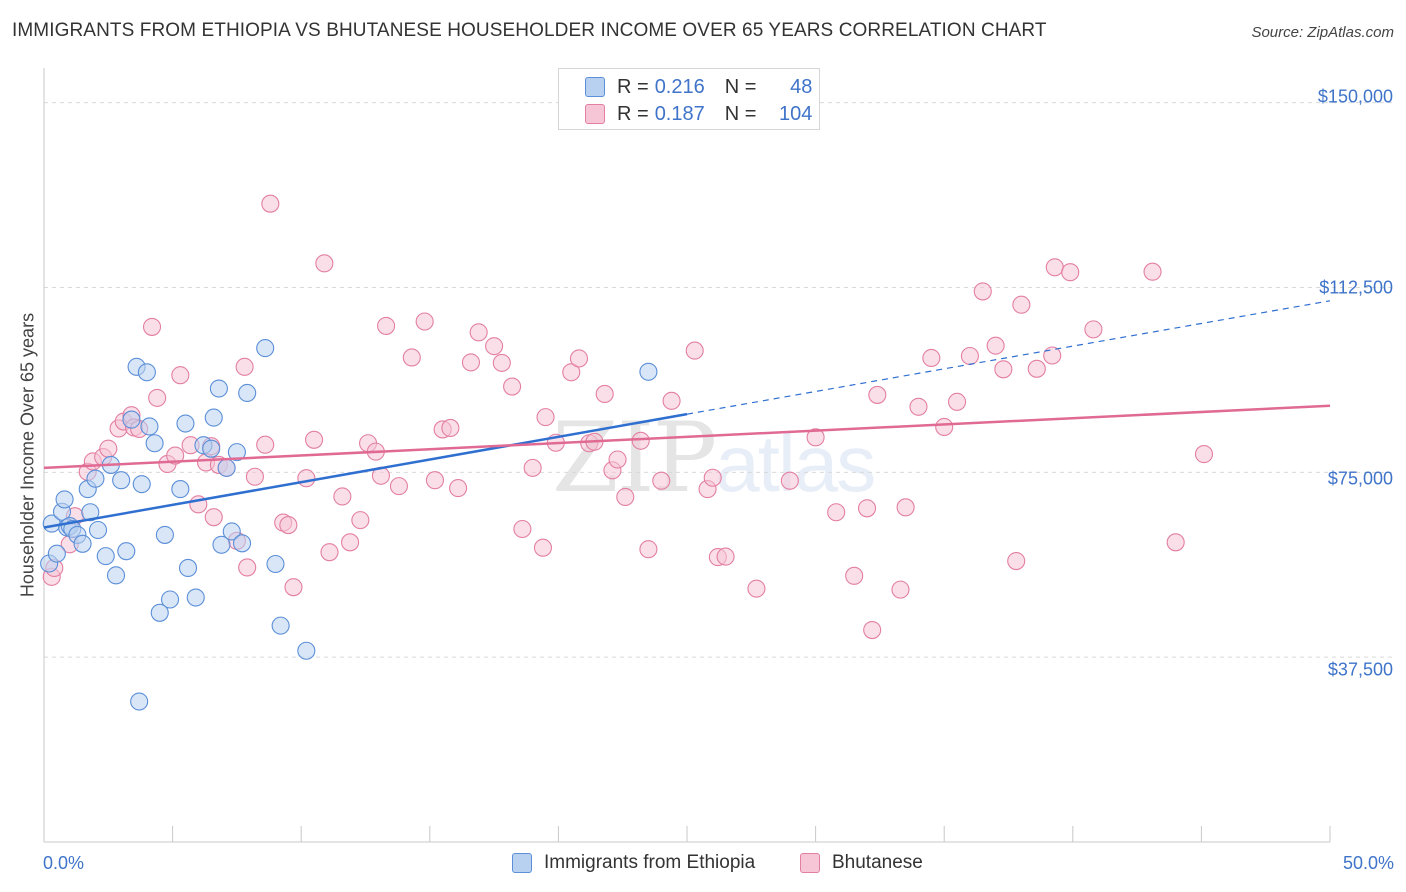 Image resolution: width=1406 pixels, height=892 pixels. What do you see at coordinates (1322, 32) in the screenshot?
I see `chart-source: Source: ZipAtlas.com` at bounding box center [1322, 32].